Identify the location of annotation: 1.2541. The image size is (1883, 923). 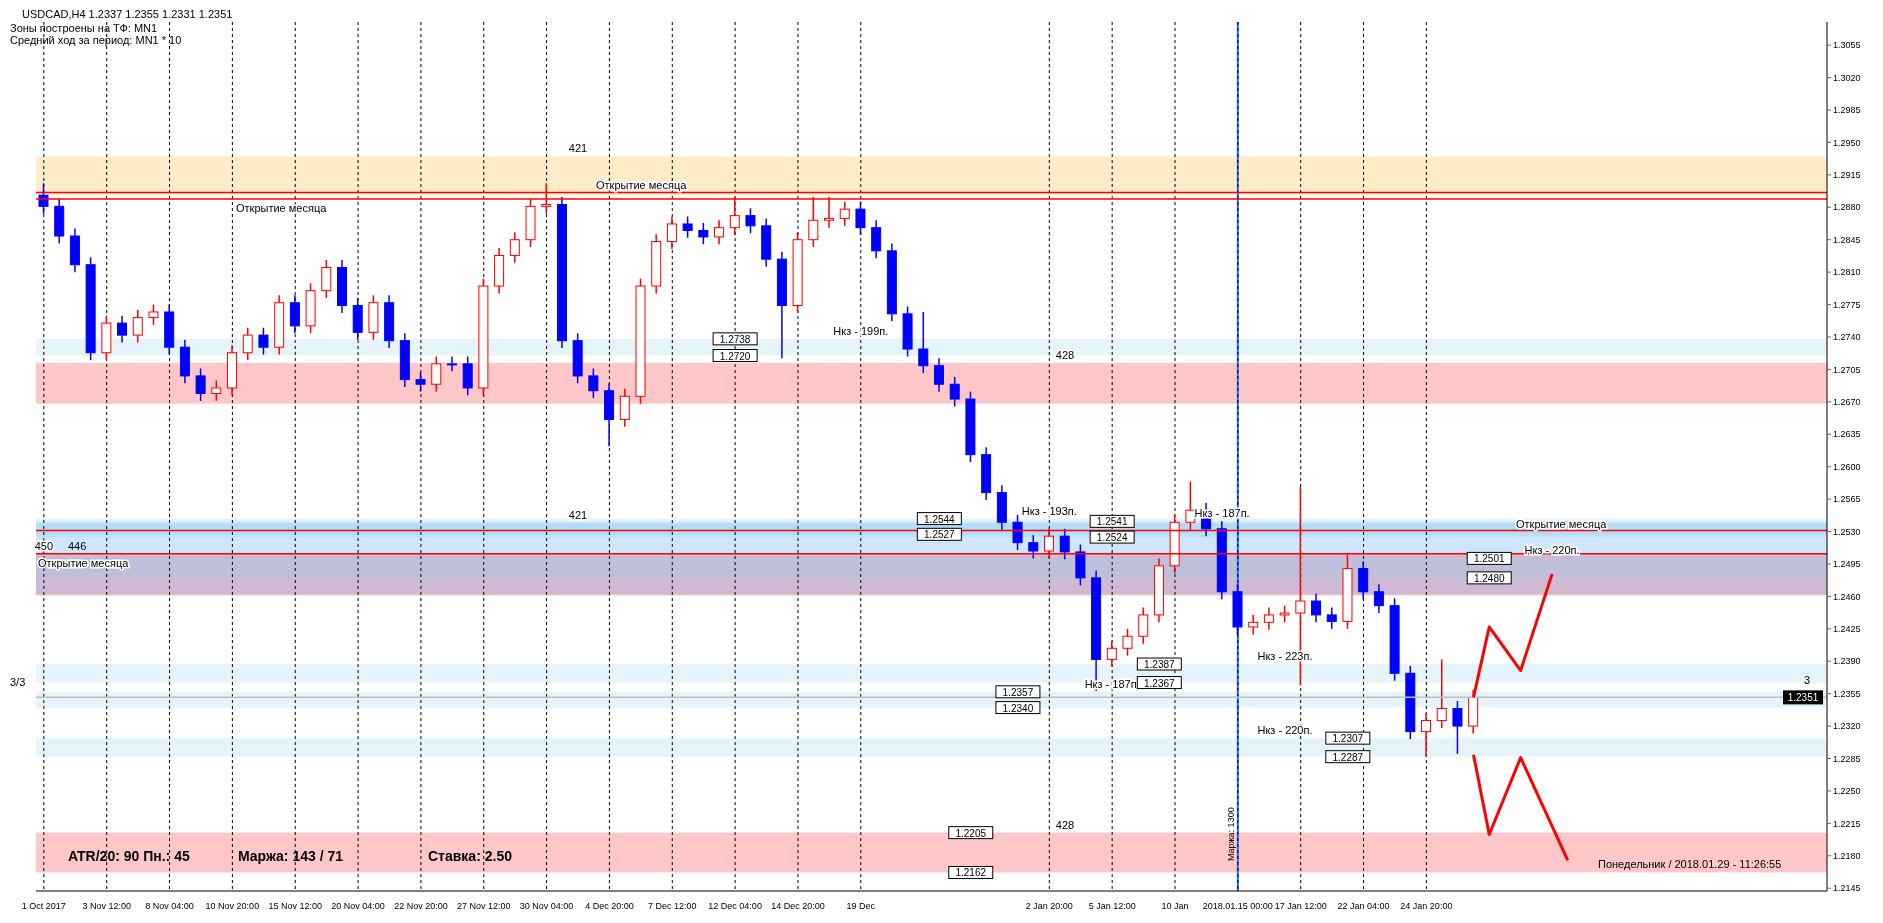
(1112, 522).